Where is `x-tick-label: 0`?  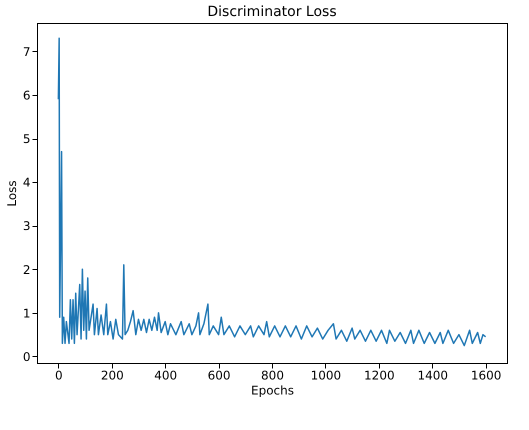
x-tick-label: 0 is located at coordinates (59, 375).